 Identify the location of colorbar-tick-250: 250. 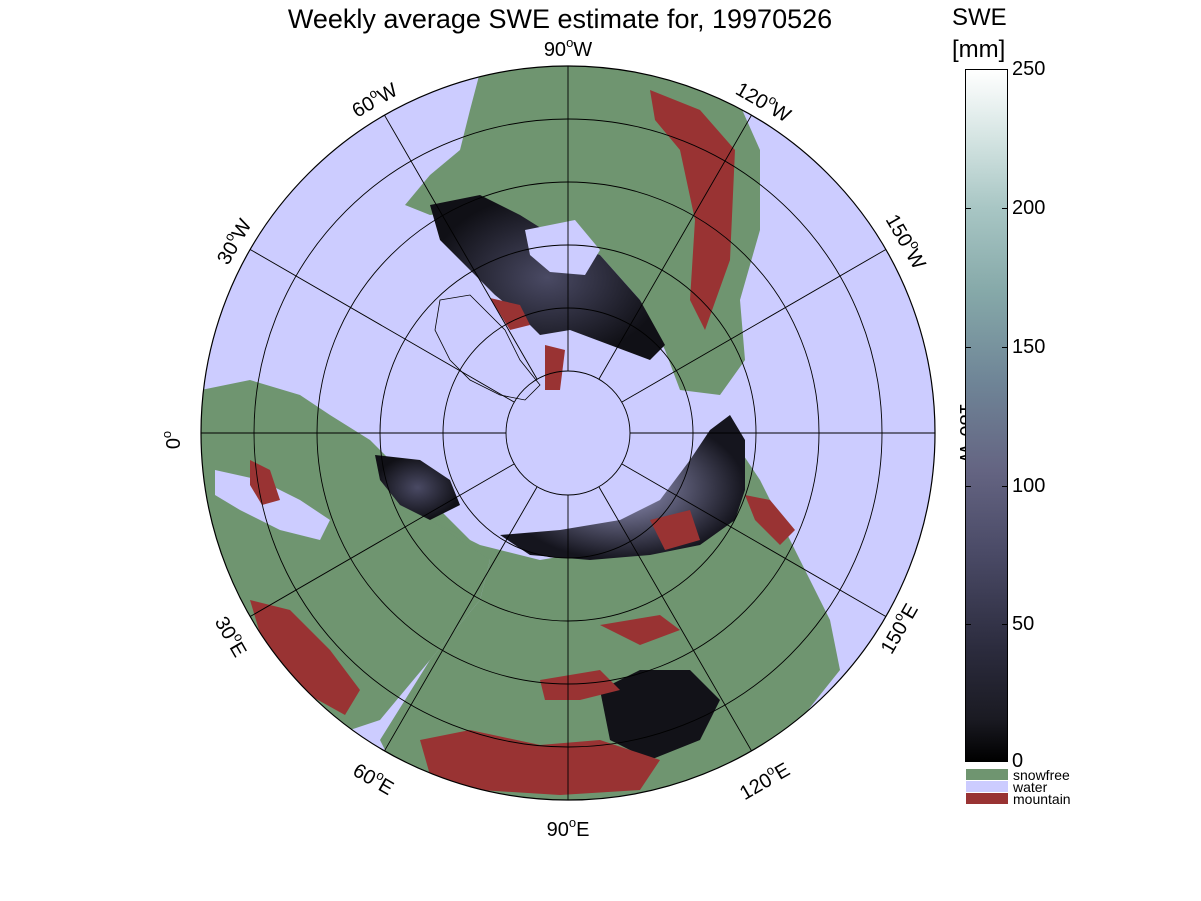
(1029, 69).